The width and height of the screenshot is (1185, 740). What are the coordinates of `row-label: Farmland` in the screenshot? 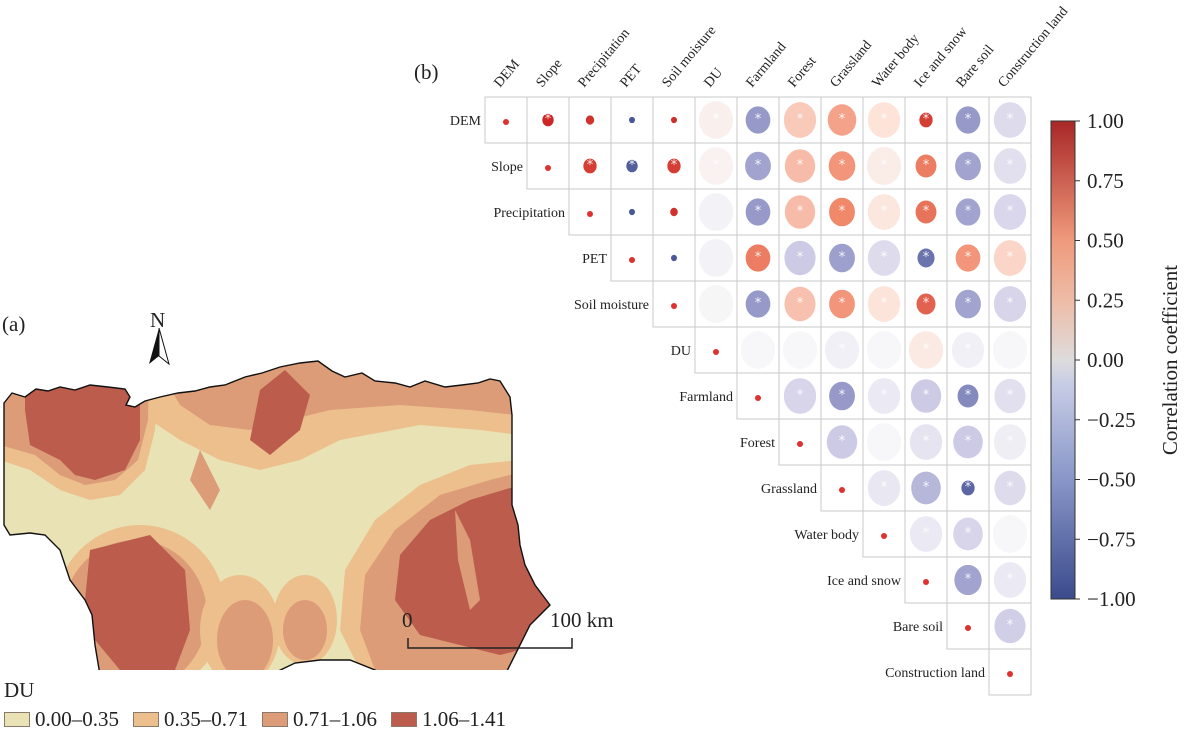 It's located at (706, 397).